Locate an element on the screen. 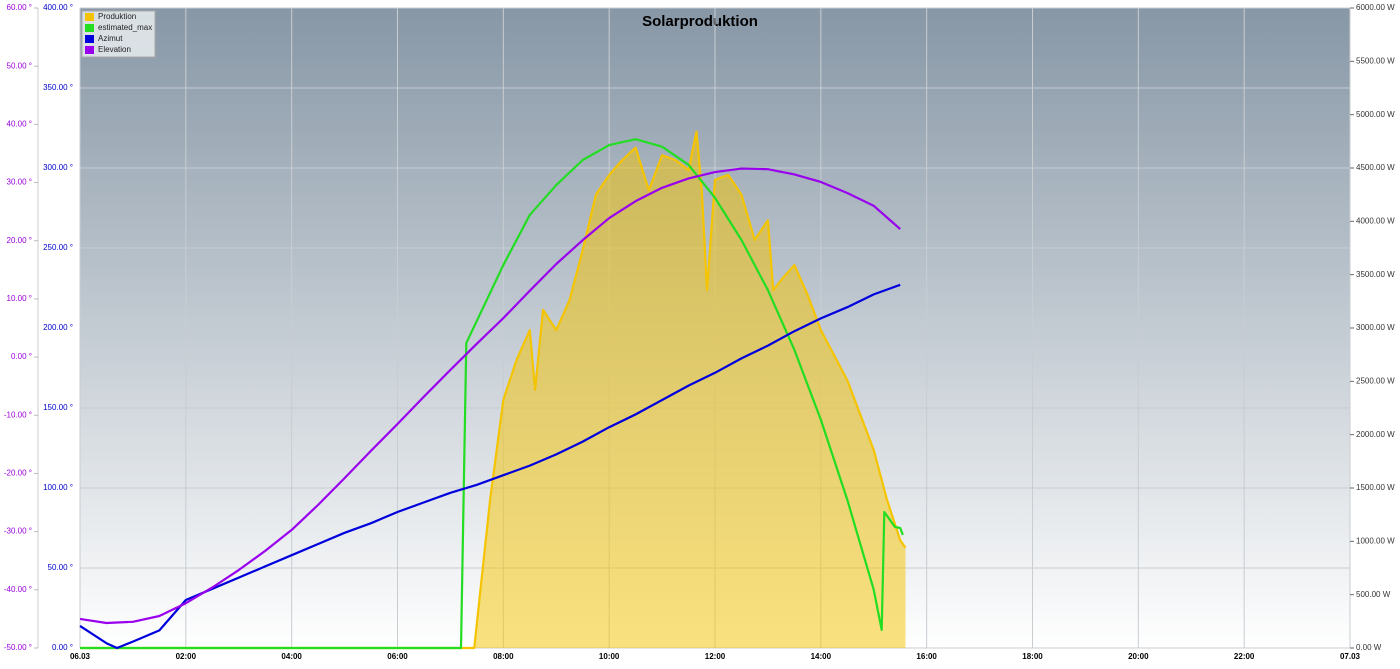 The width and height of the screenshot is (1400, 669). y3-tick-label: 10.00 ° is located at coordinates (19, 298).